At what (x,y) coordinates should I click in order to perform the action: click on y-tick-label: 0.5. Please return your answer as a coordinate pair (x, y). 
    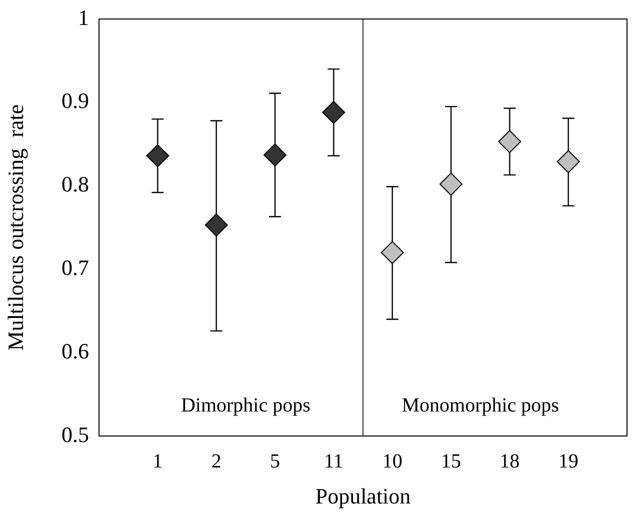
    Looking at the image, I should click on (75, 434).